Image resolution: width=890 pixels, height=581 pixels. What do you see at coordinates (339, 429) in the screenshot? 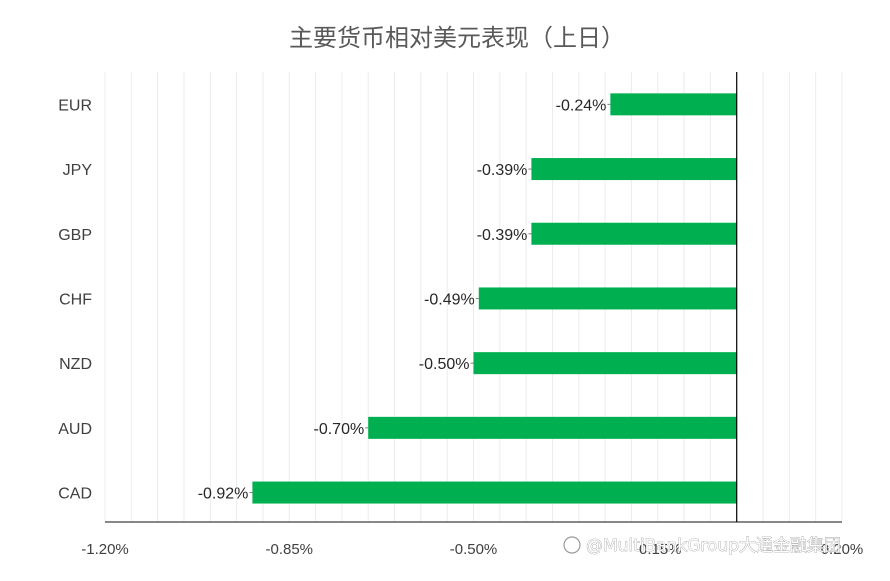
I see `data-label-aud: -0.70%` at bounding box center [339, 429].